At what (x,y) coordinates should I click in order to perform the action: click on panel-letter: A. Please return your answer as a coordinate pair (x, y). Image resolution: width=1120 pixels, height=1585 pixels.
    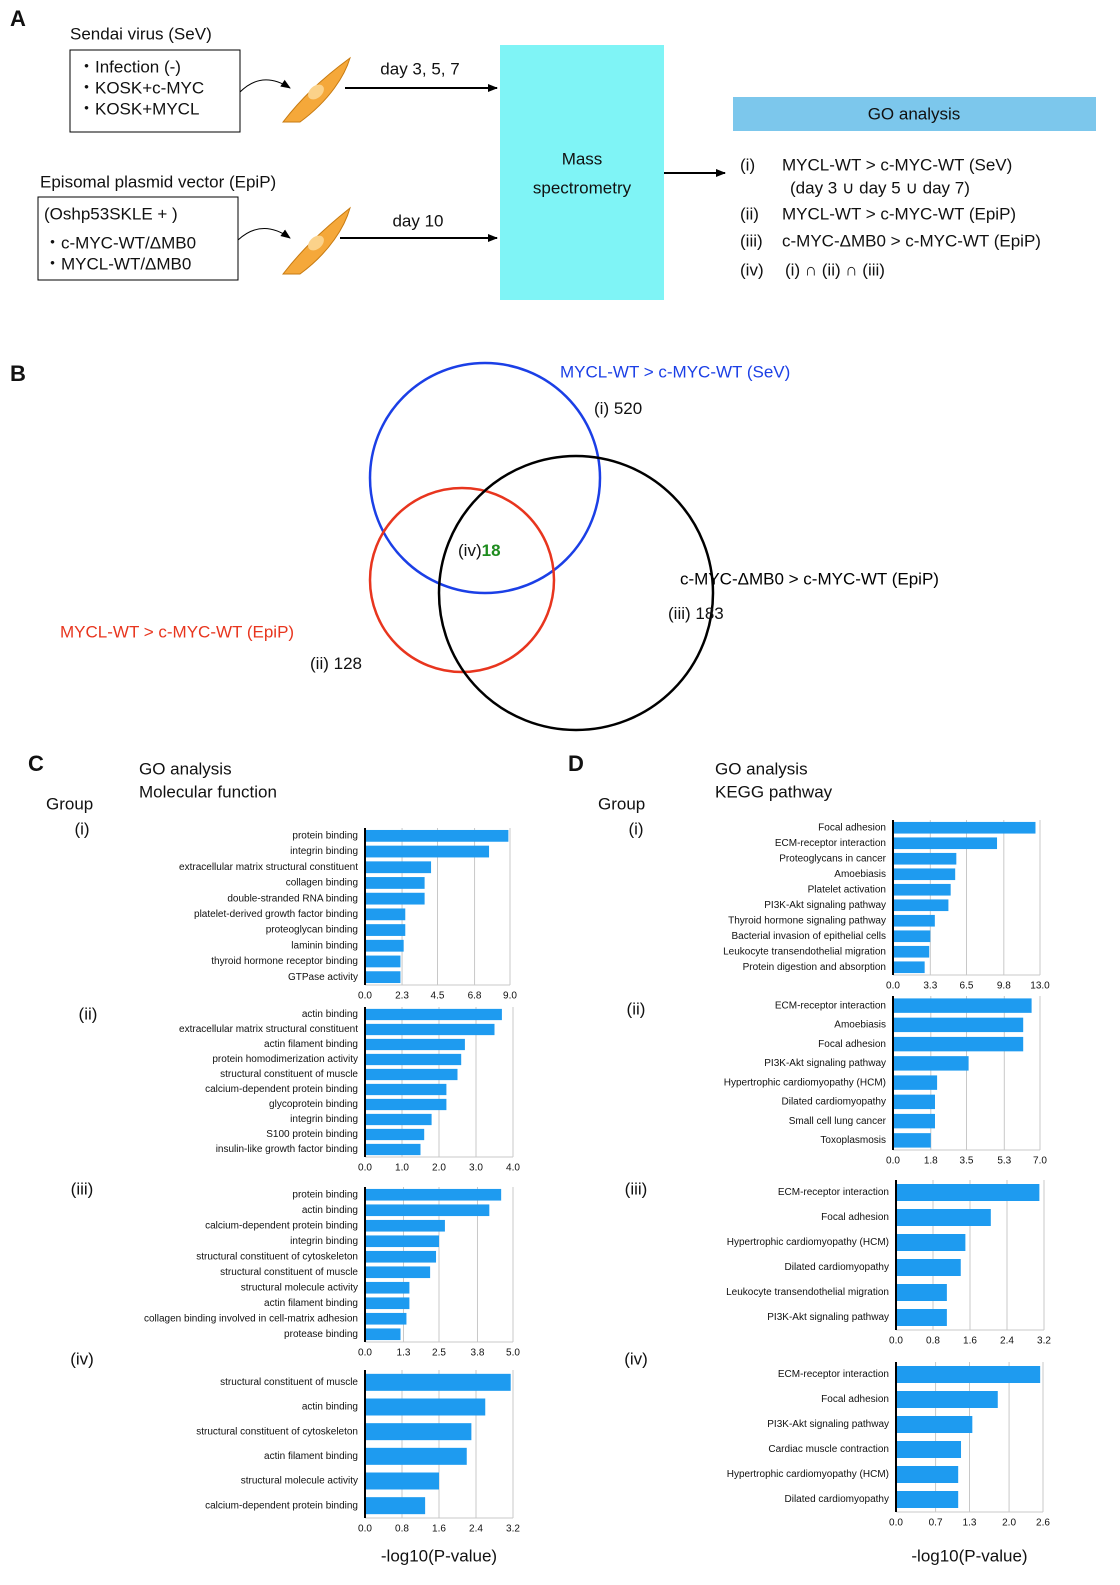
    Looking at the image, I should click on (18, 18).